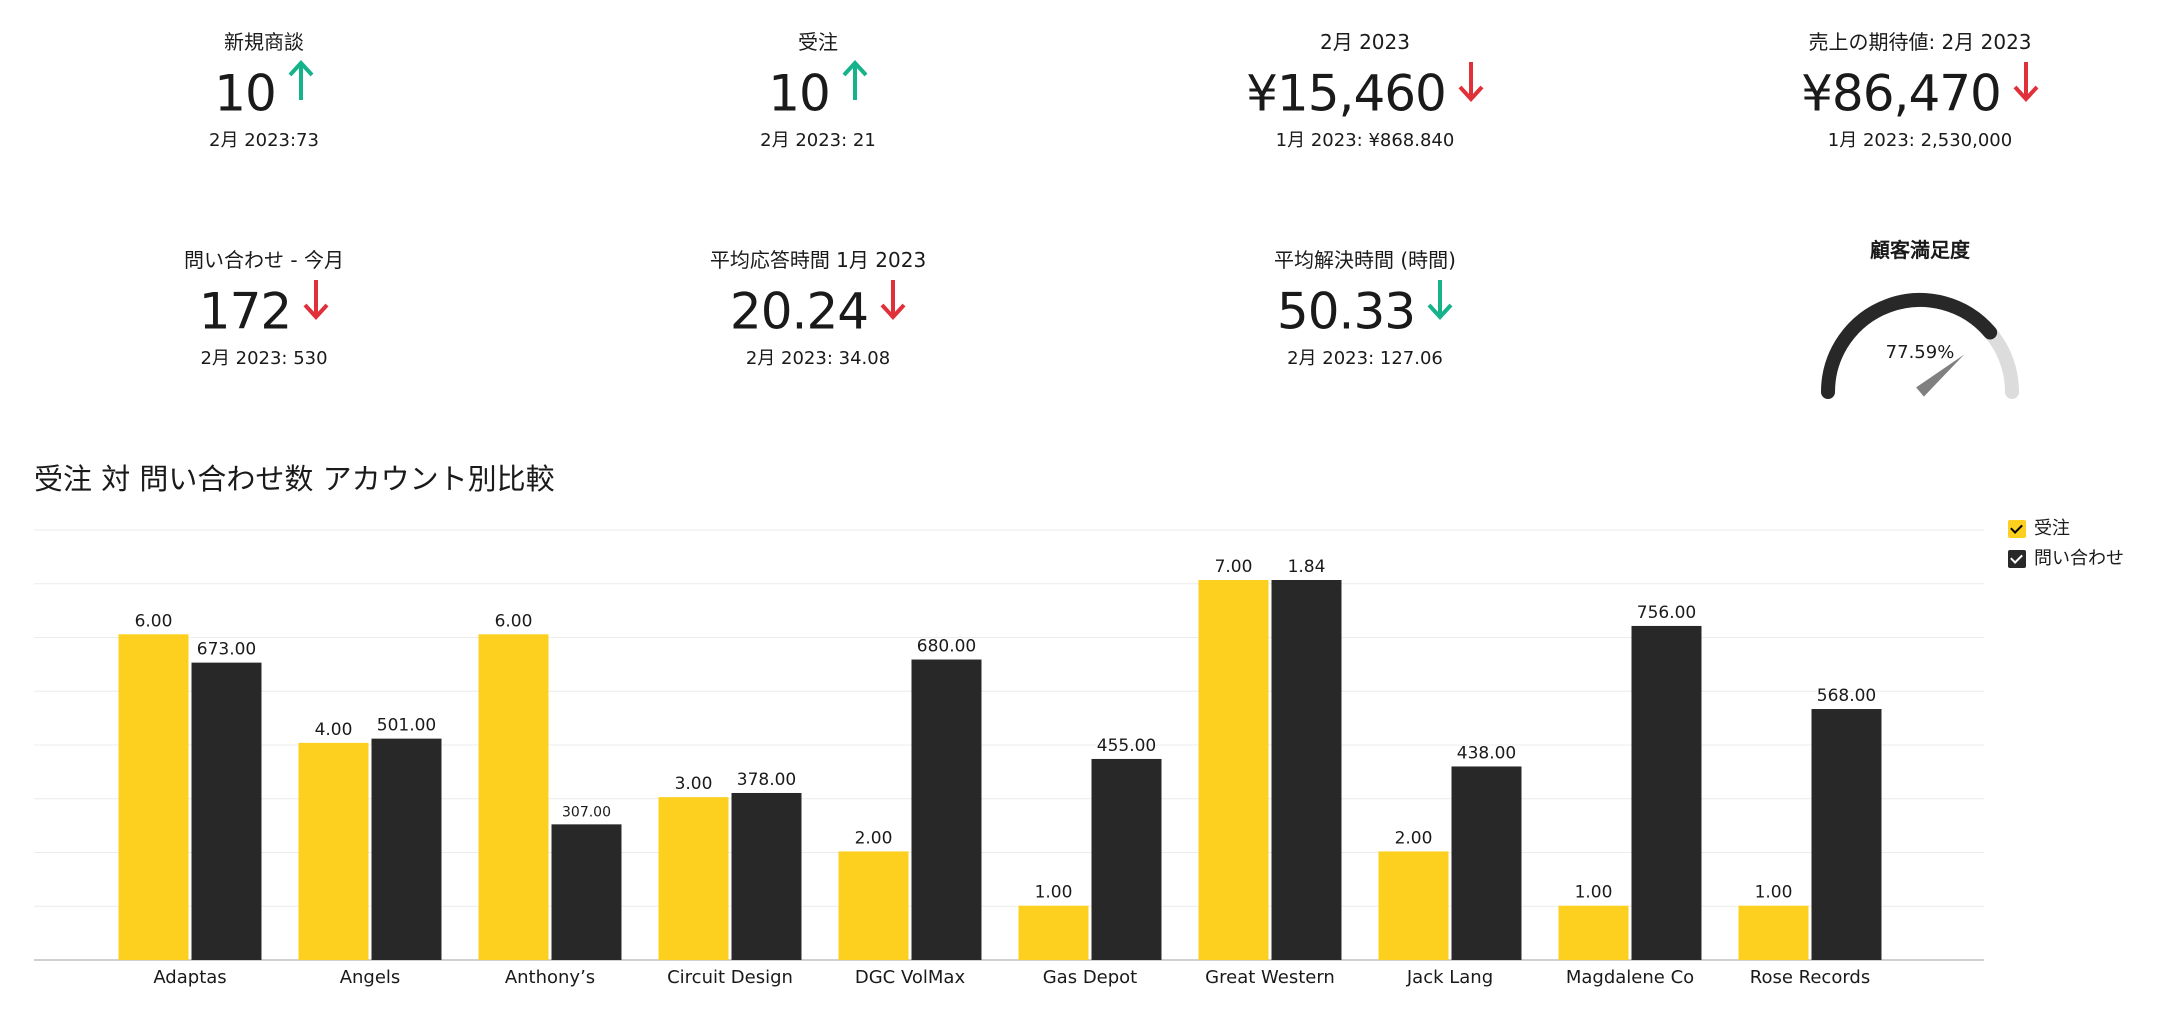  Describe the element at coordinates (586, 812) in the screenshot. I see `data-label: 307.00` at that location.